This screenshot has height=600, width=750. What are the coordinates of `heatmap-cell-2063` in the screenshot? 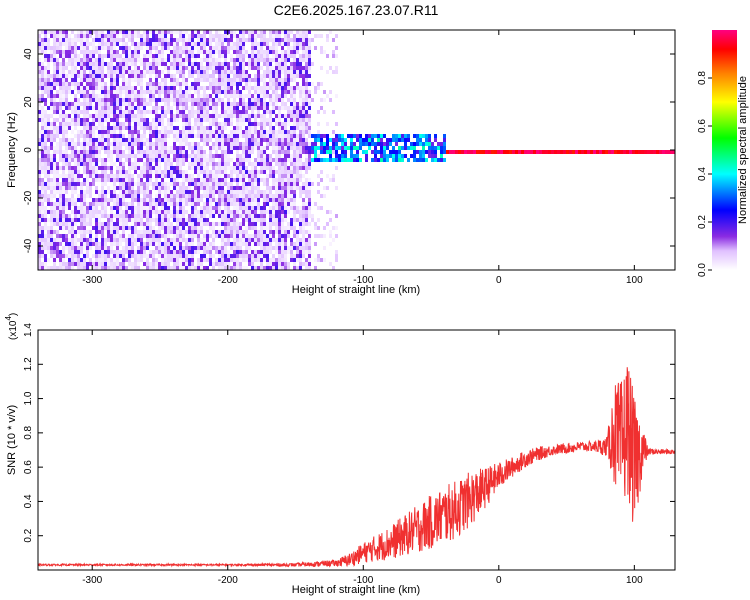 It's located at (159, 64).